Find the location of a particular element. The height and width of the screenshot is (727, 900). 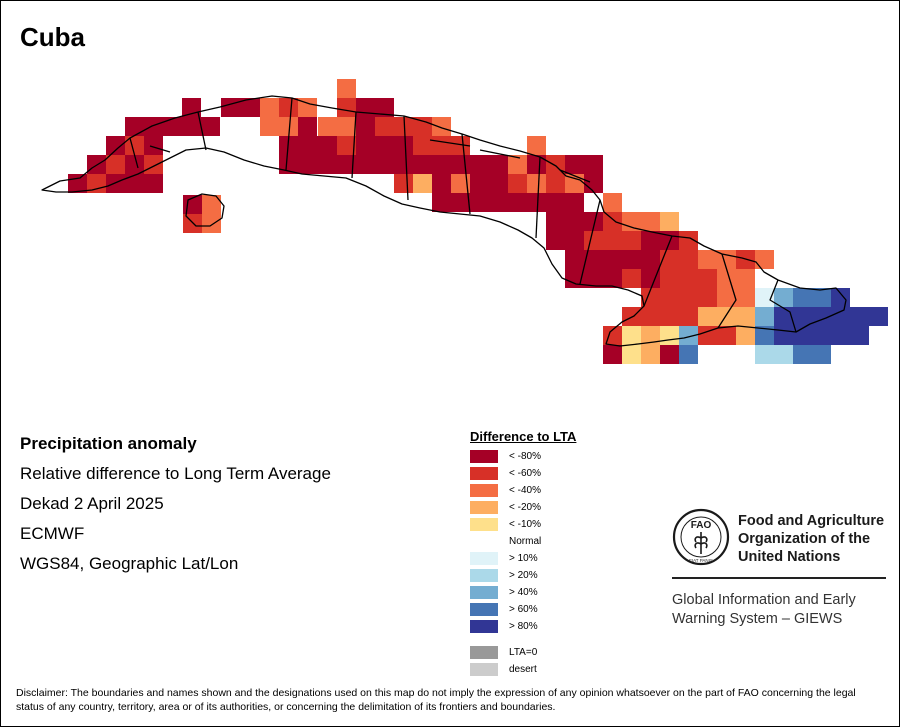

fao-logo-ring is located at coordinates (701, 537).